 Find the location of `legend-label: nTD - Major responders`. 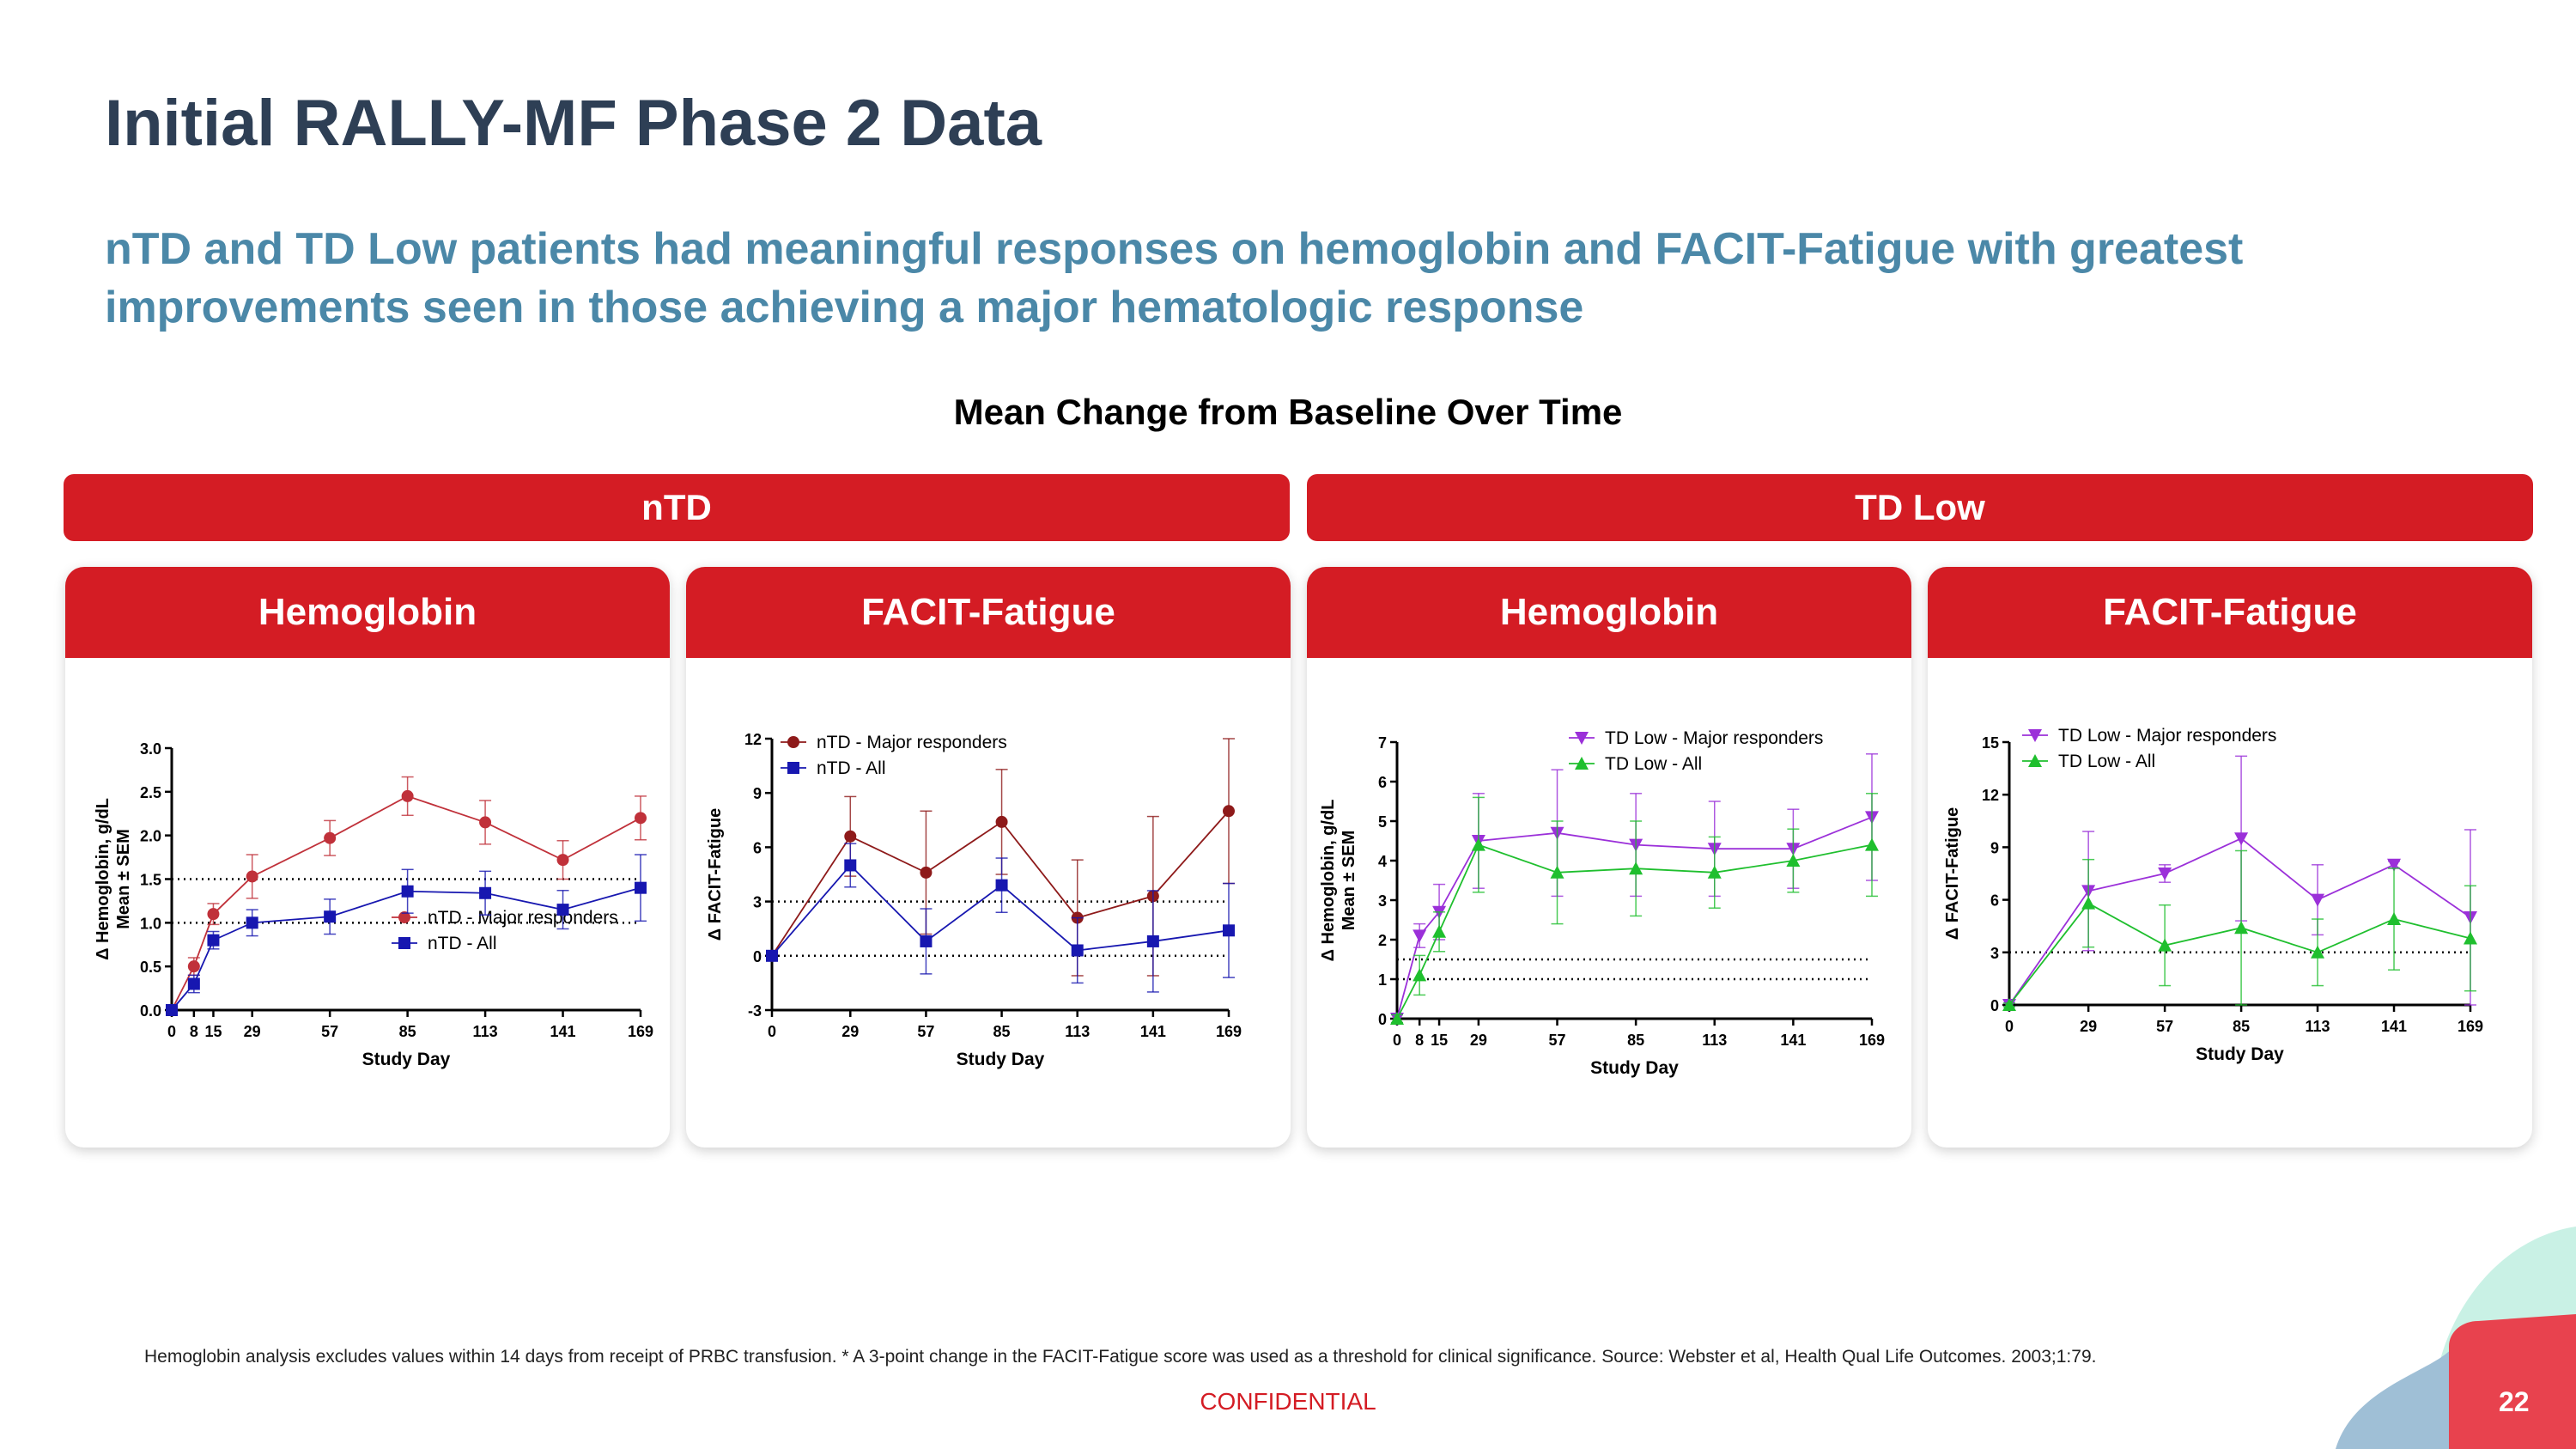

legend-label: nTD - Major responders is located at coordinates (912, 742).